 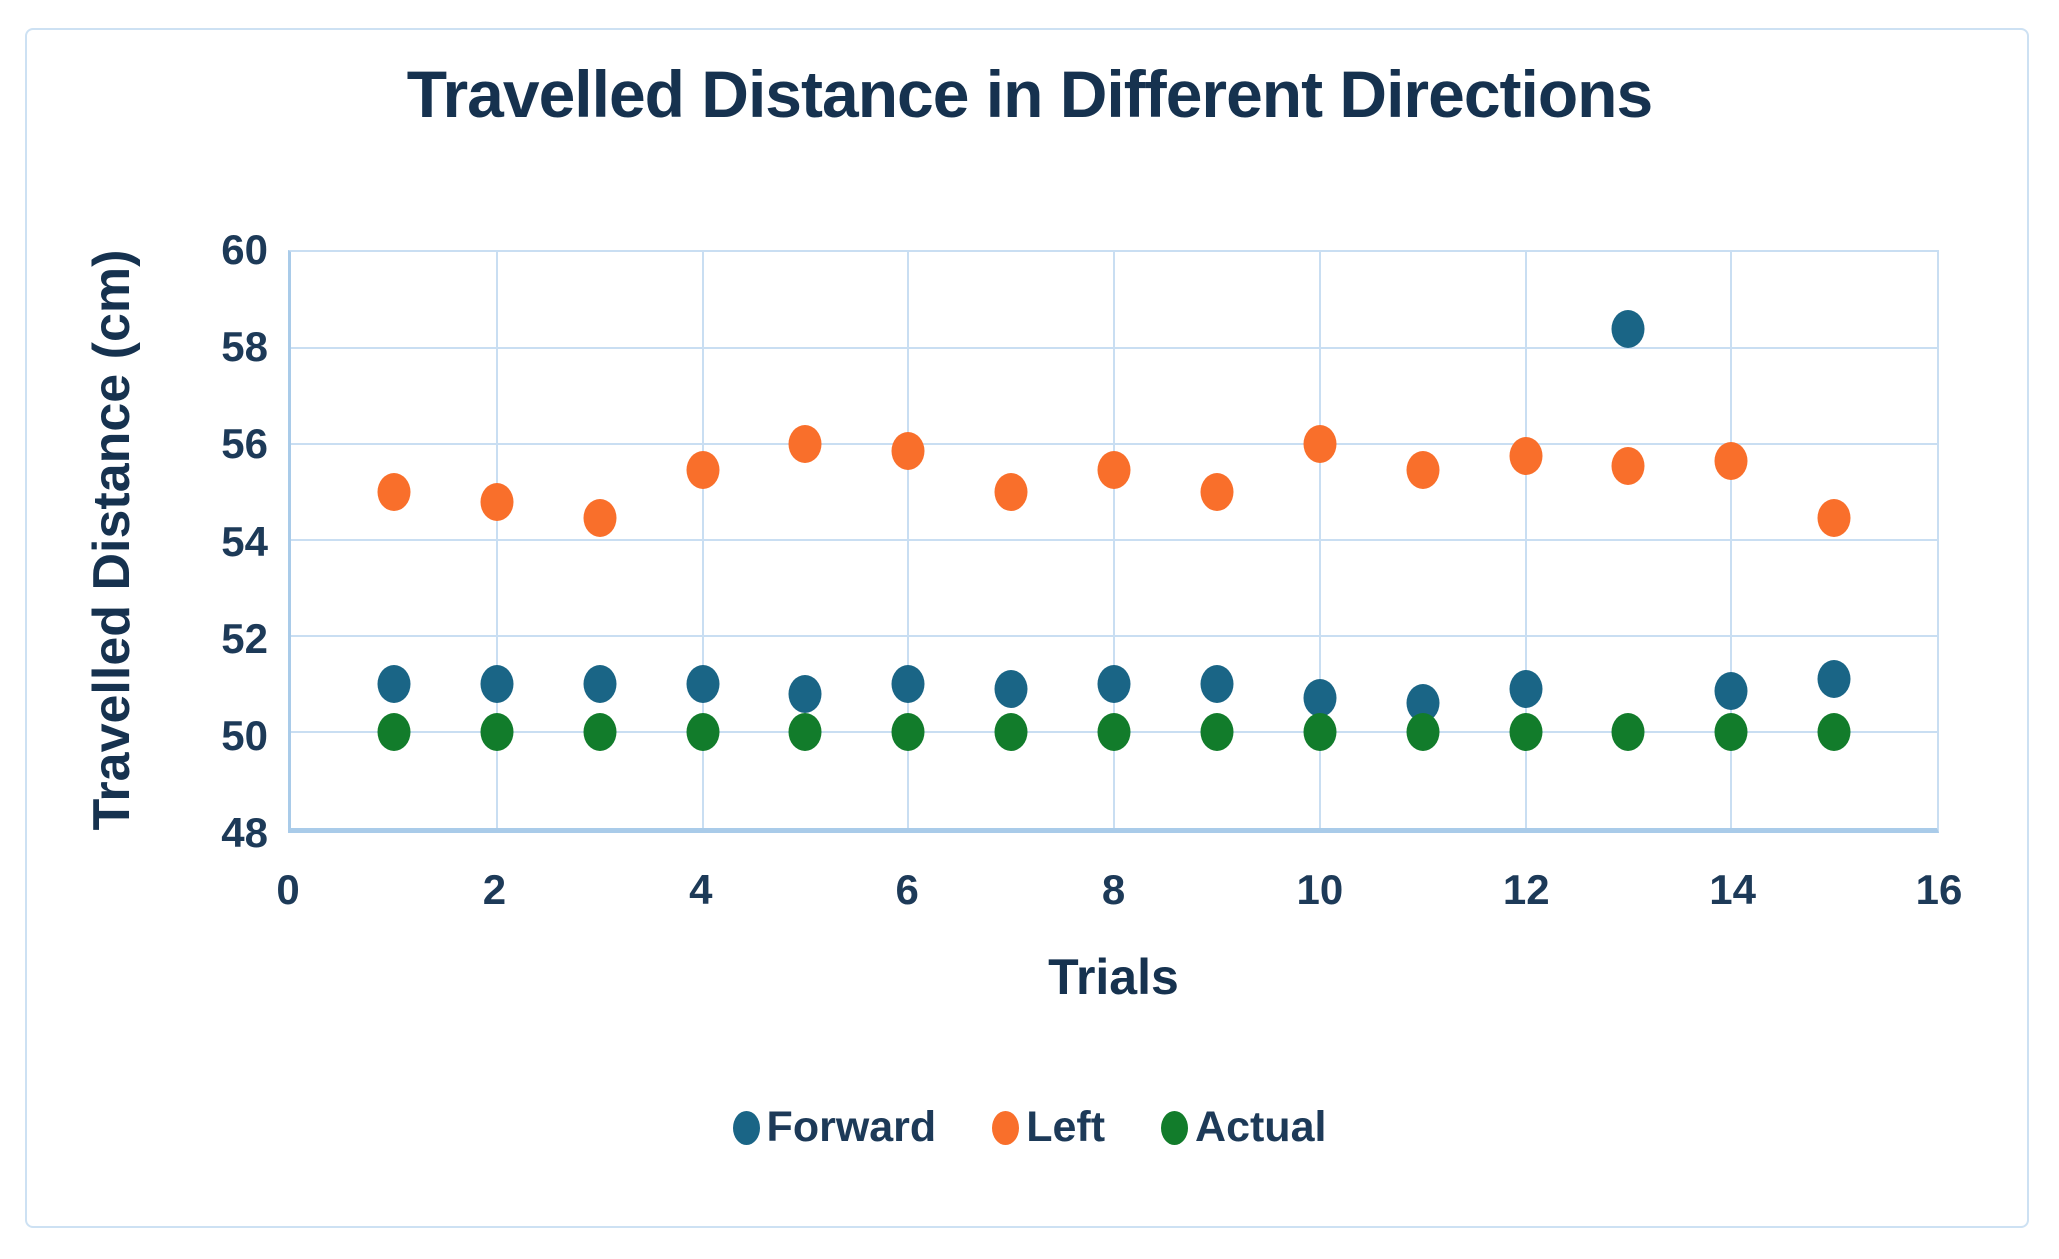 What do you see at coordinates (244, 832) in the screenshot?
I see `y-tick-label: 48` at bounding box center [244, 832].